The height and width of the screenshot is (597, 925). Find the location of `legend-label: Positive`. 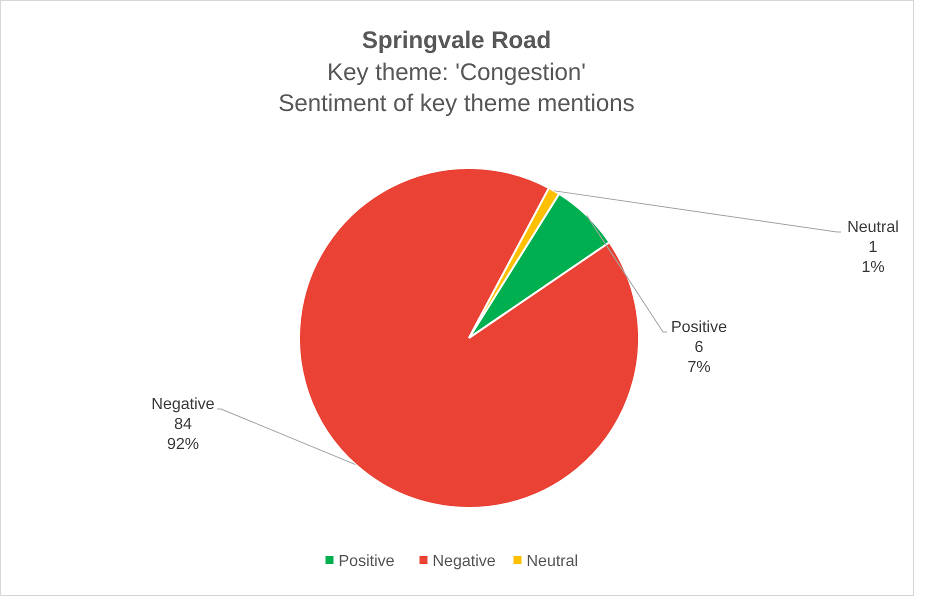

legend-label: Positive is located at coordinates (366, 561).